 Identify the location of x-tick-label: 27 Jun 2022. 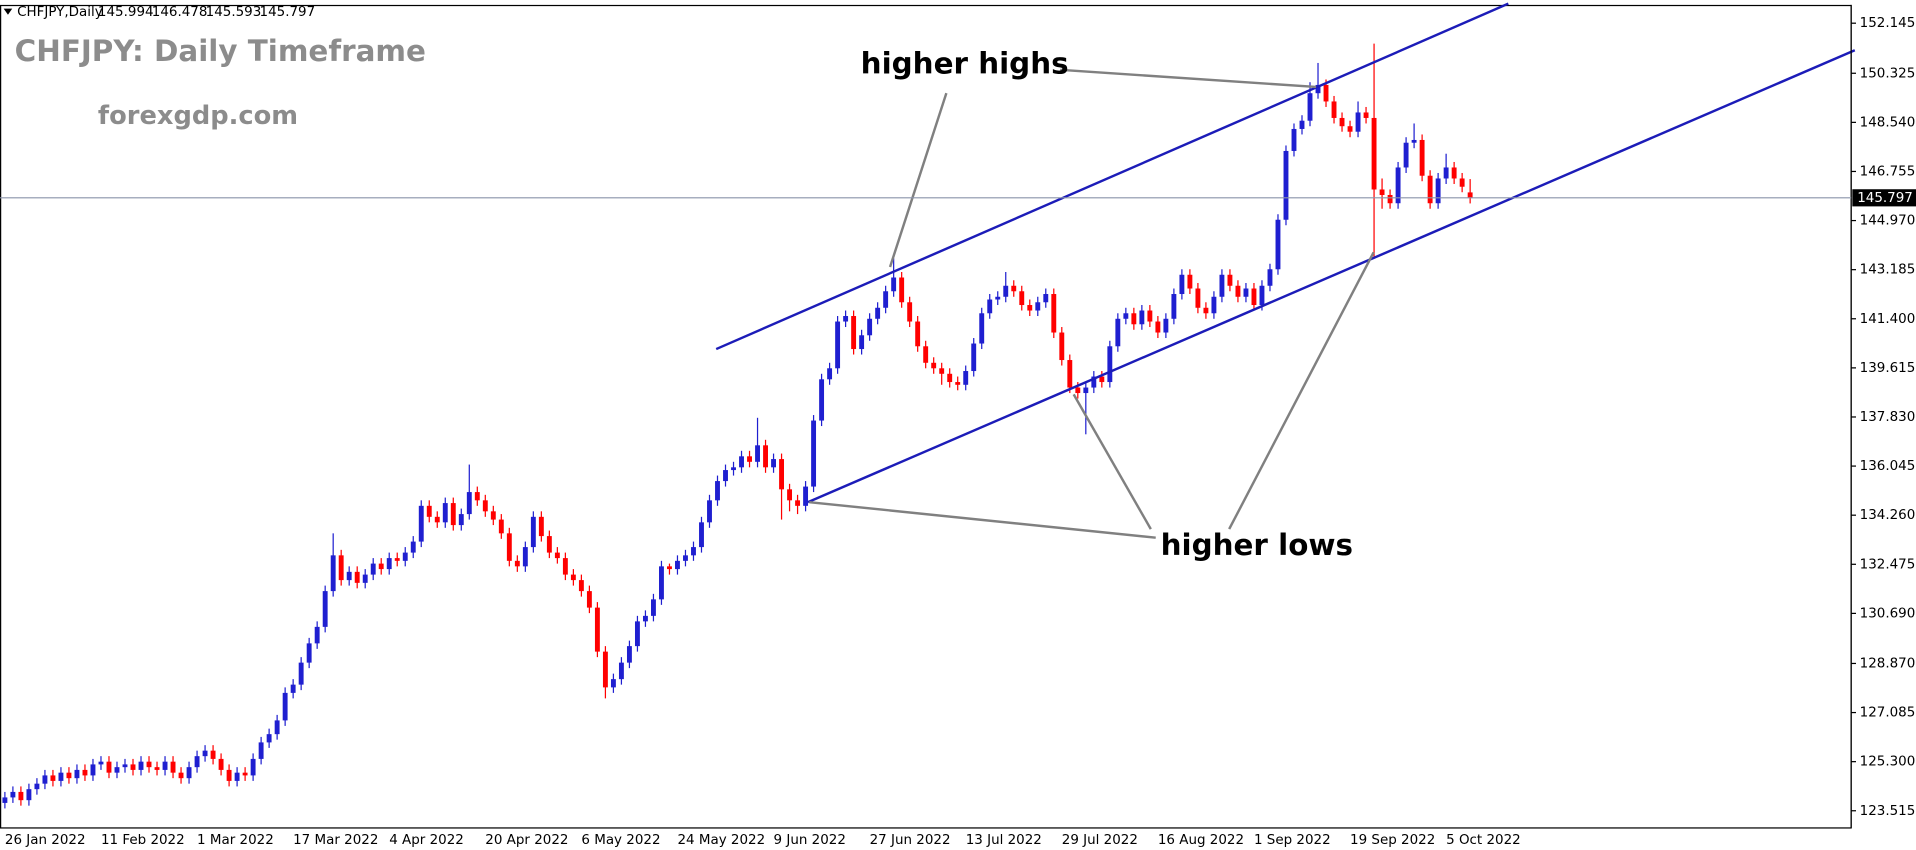
(910, 840).